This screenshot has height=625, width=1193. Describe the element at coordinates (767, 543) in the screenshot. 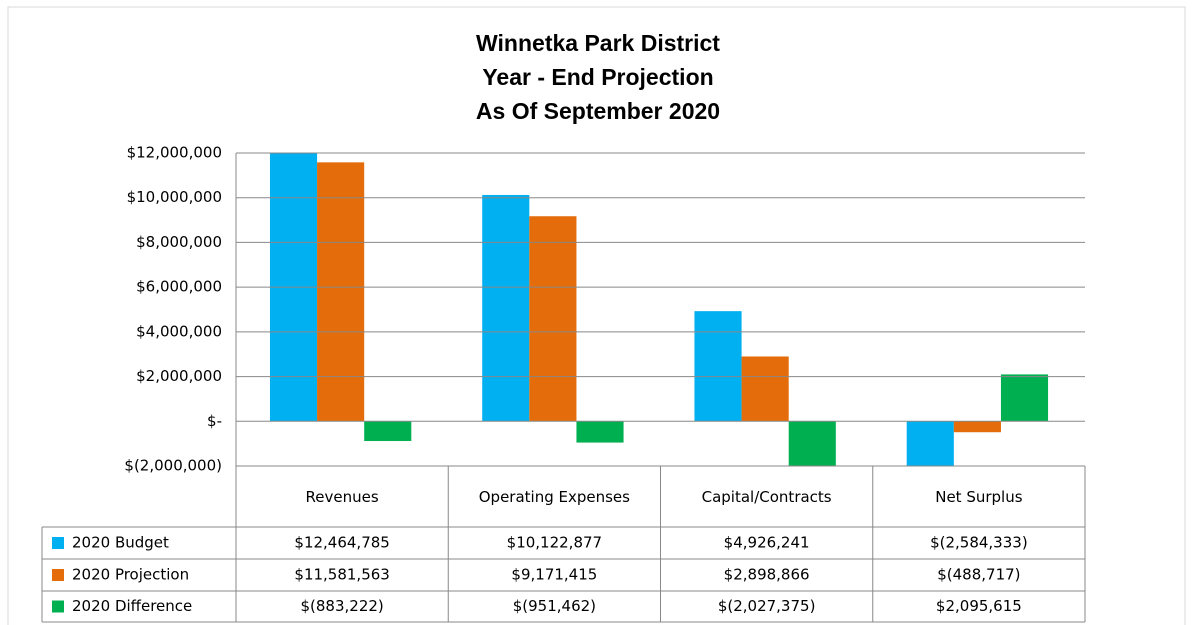

I see `value-label: $4,926,241` at that location.